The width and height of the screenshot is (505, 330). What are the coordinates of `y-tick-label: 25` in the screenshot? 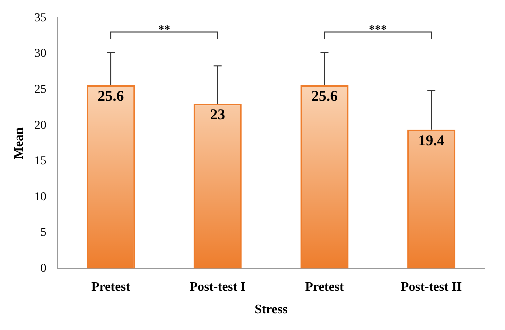 It's located at (40, 89).